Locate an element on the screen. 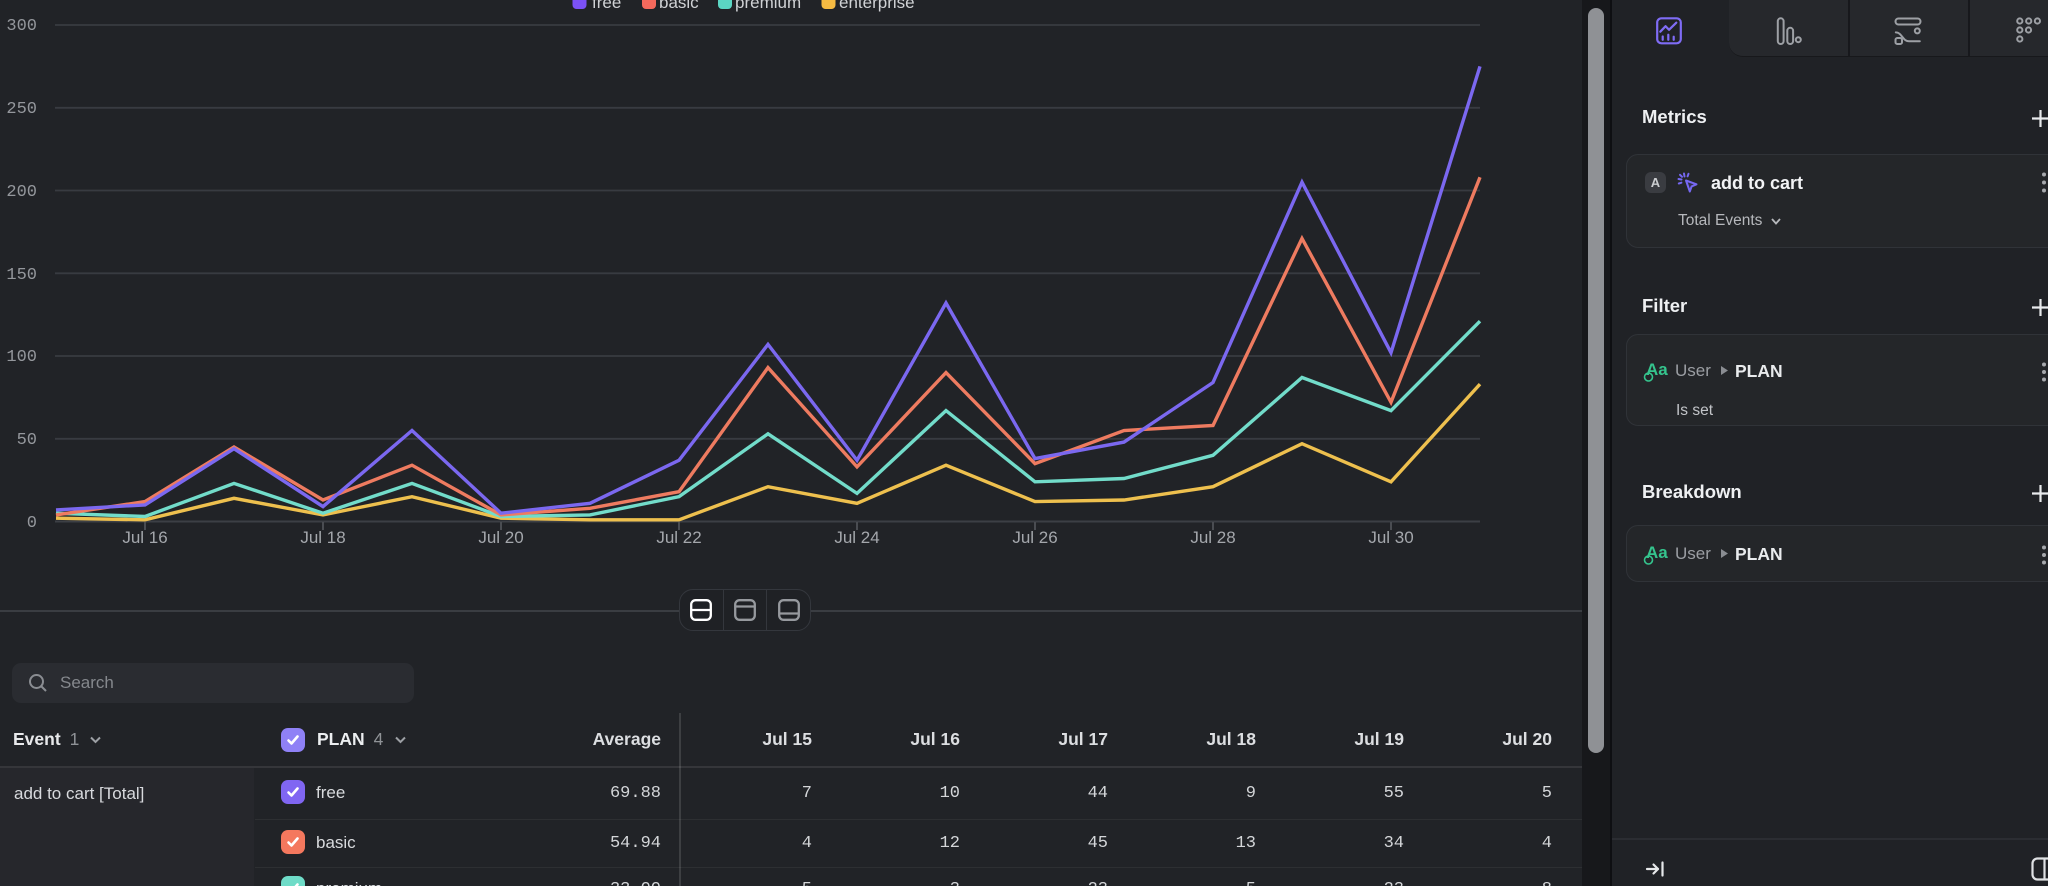 Image resolution: width=2048 pixels, height=886 pixels. svg-text: Jul 24 is located at coordinates (856, 537).